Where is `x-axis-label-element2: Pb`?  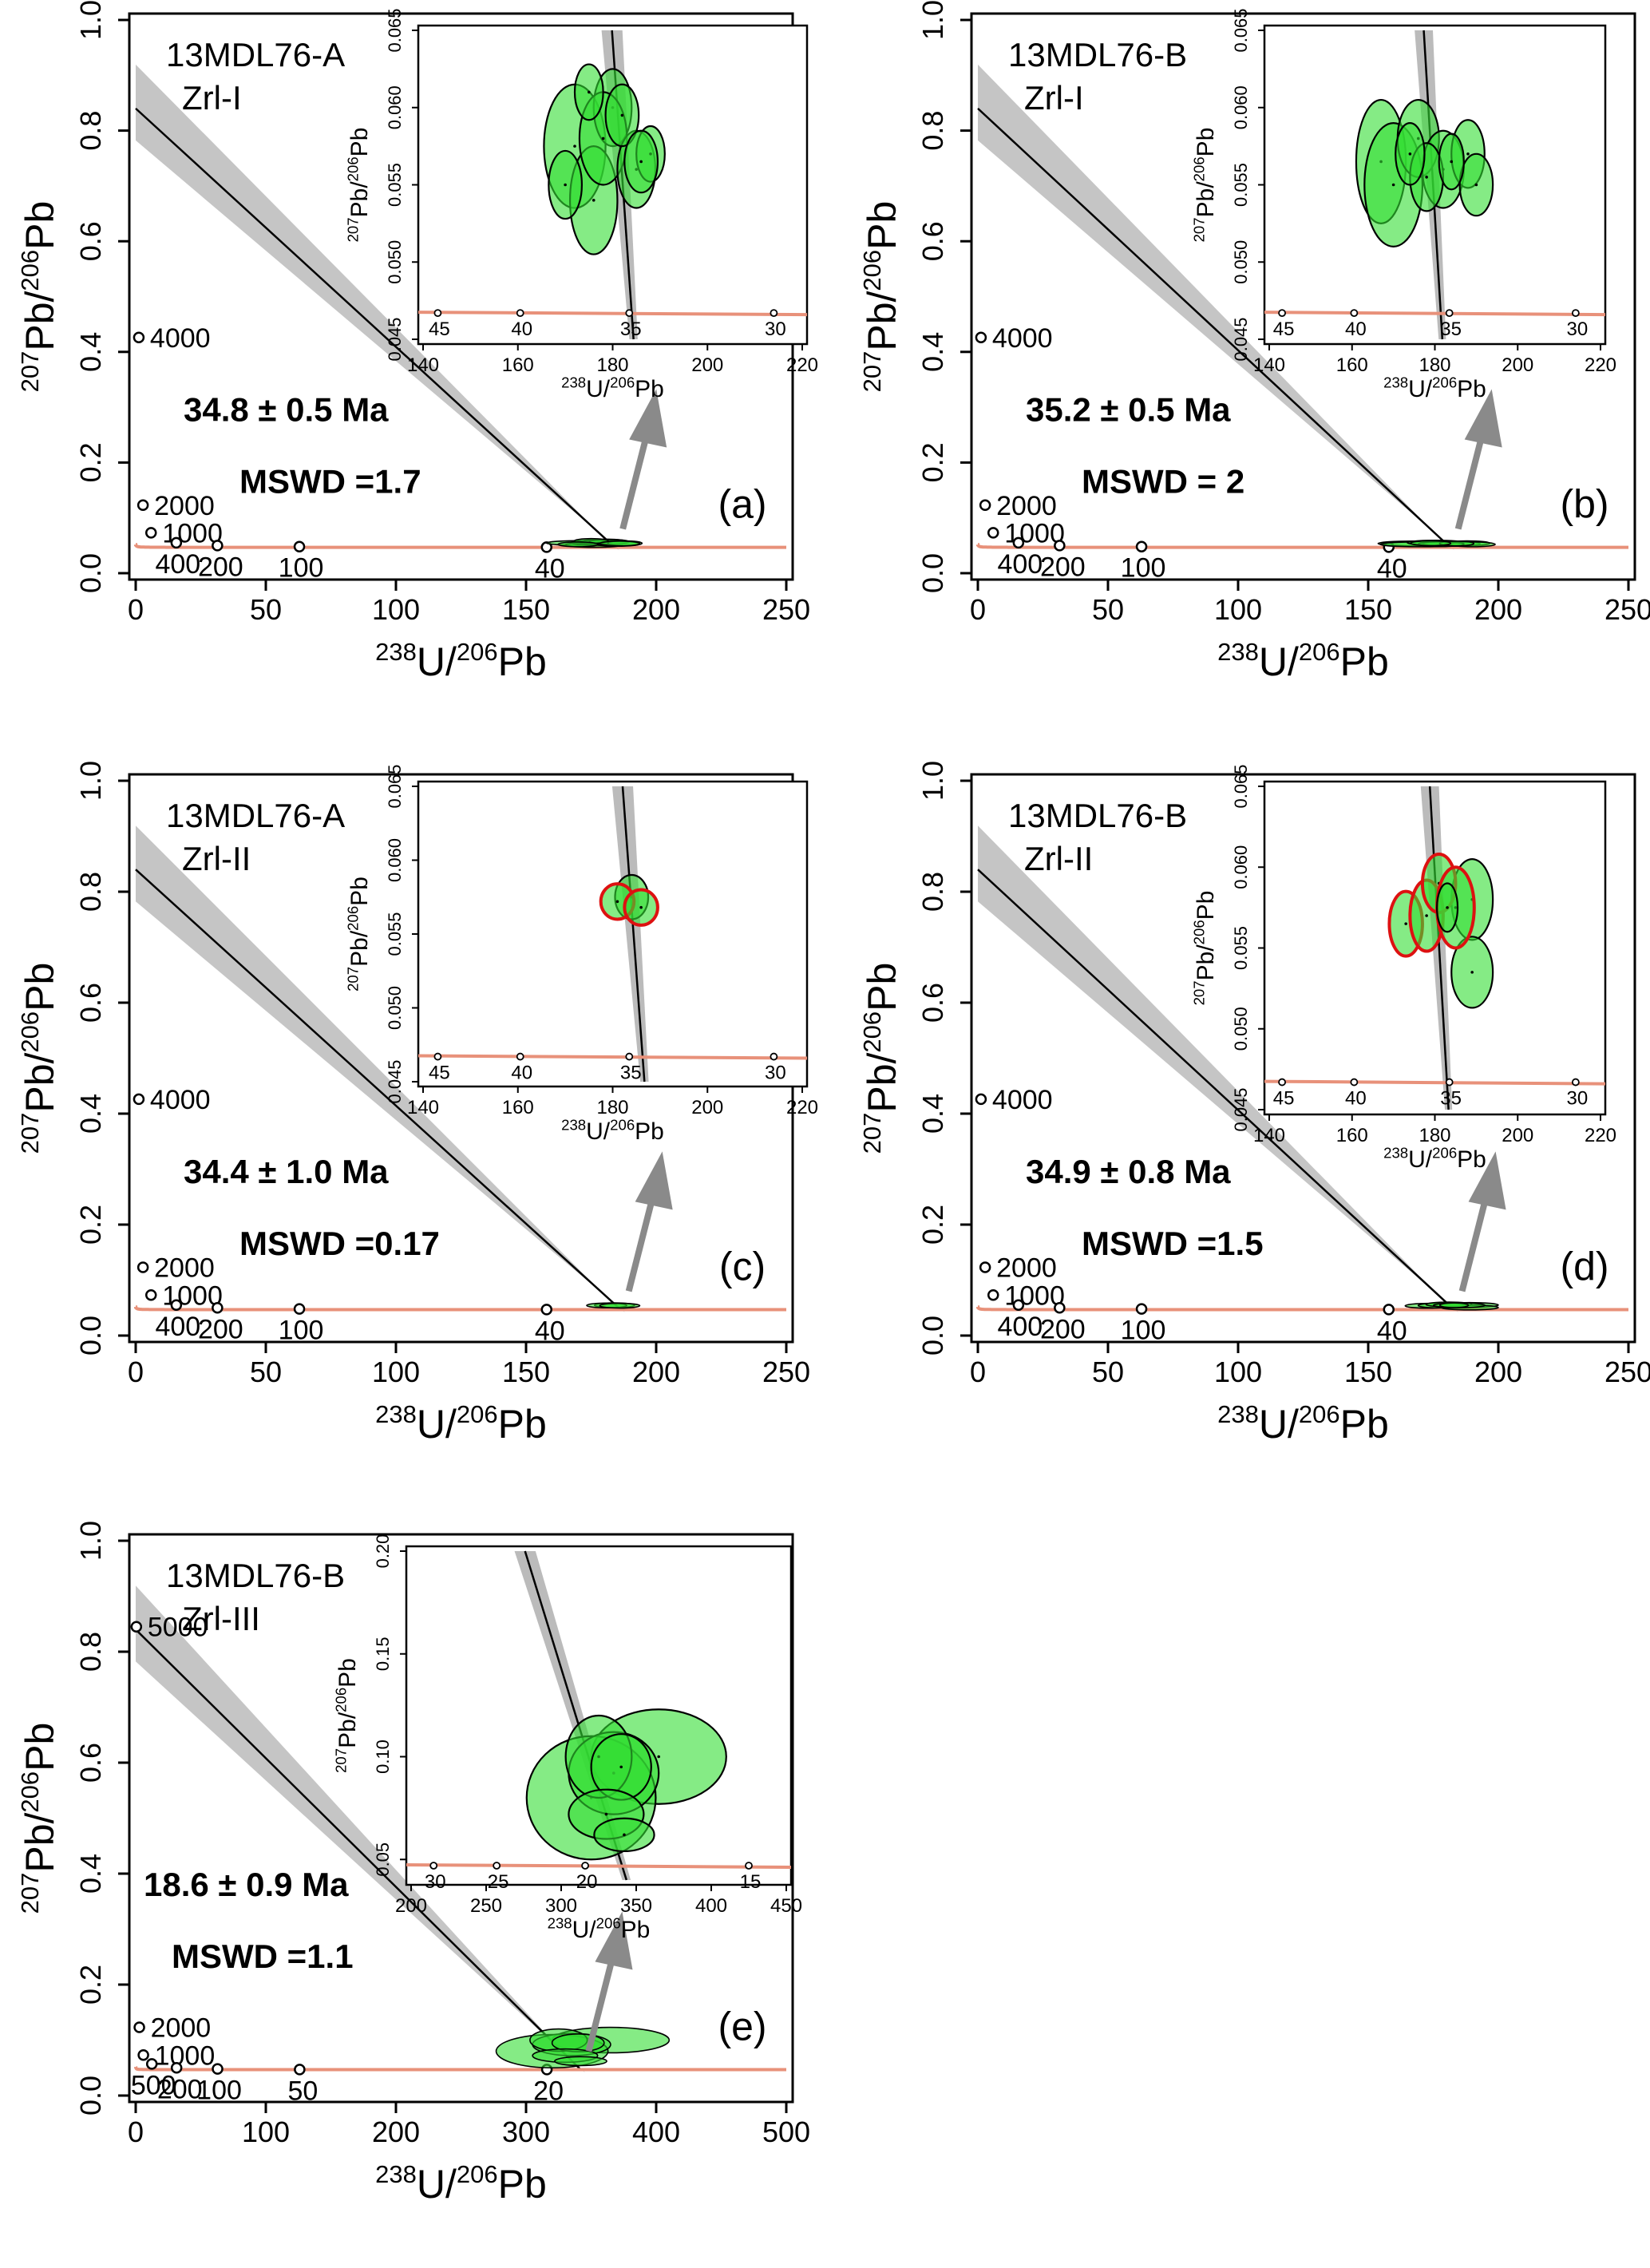 x-axis-label-element2: Pb is located at coordinates (1364, 1424).